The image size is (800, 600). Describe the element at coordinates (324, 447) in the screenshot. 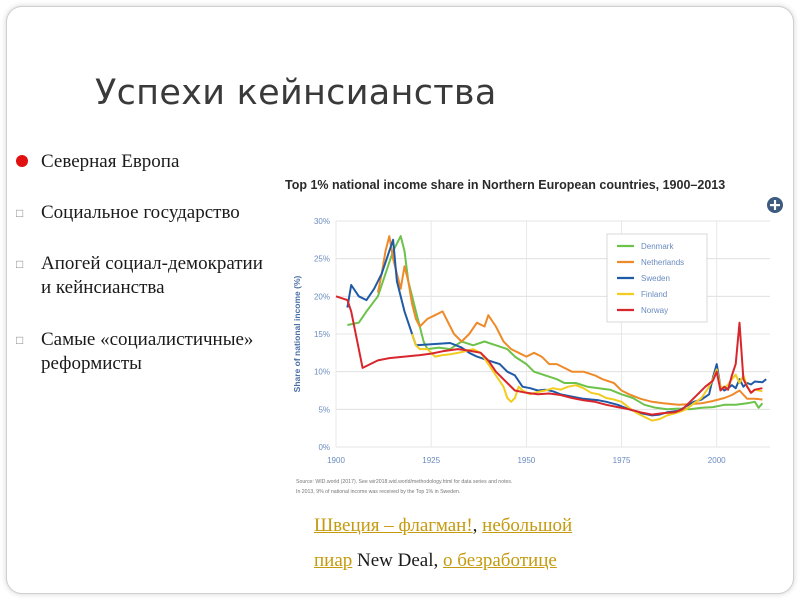

I see `y-tick-label: 0%` at that location.